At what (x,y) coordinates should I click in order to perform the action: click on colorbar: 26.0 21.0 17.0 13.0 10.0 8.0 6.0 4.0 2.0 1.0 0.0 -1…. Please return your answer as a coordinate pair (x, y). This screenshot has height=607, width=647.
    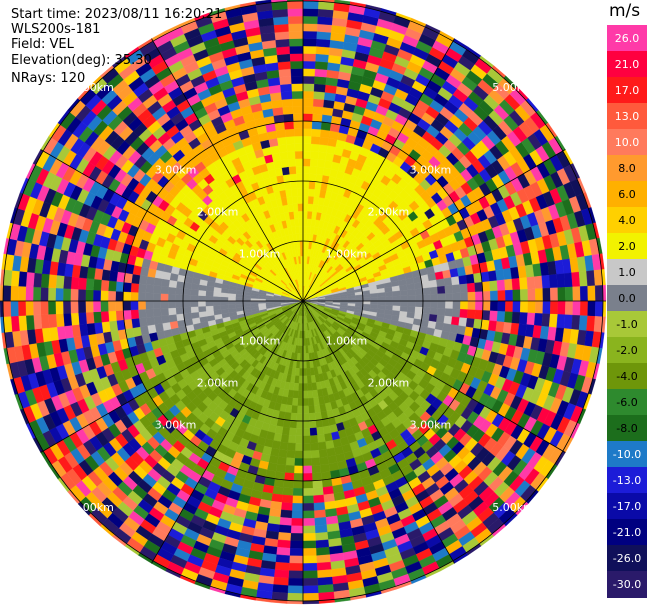
    Looking at the image, I should click on (627, 311).